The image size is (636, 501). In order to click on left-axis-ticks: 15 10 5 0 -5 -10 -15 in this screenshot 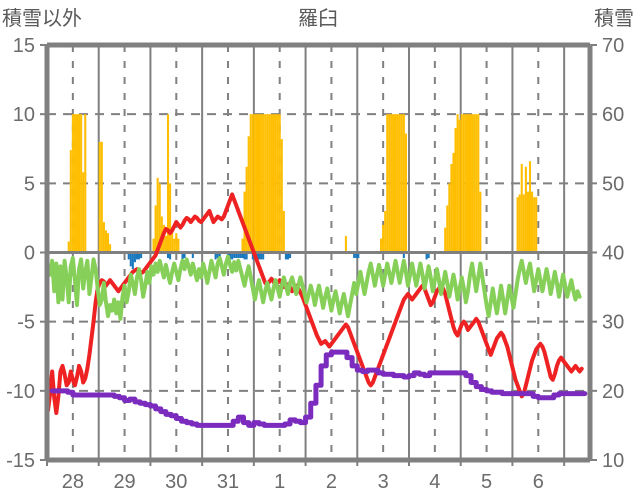, I will do `click(26, 253)`.